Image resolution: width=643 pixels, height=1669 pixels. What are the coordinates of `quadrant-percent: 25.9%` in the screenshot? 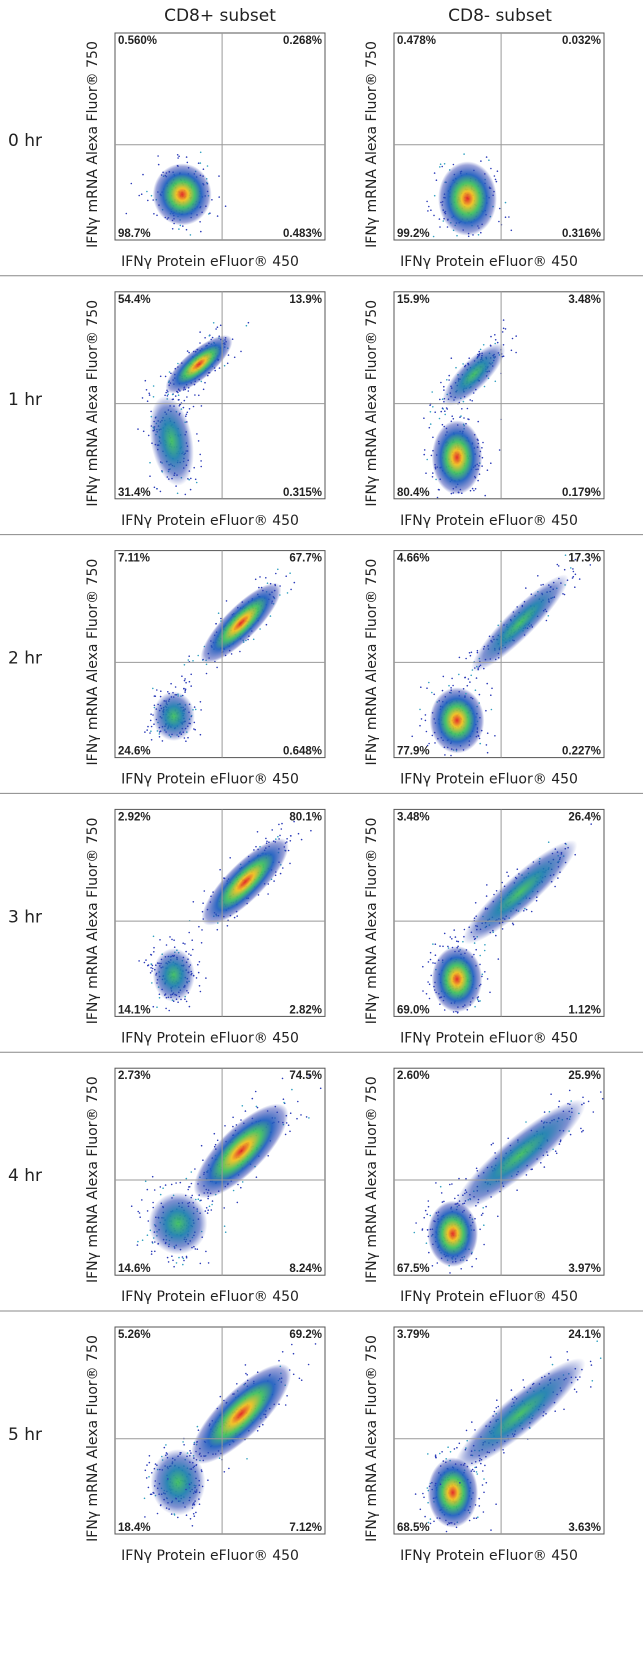 It's located at (584, 1076).